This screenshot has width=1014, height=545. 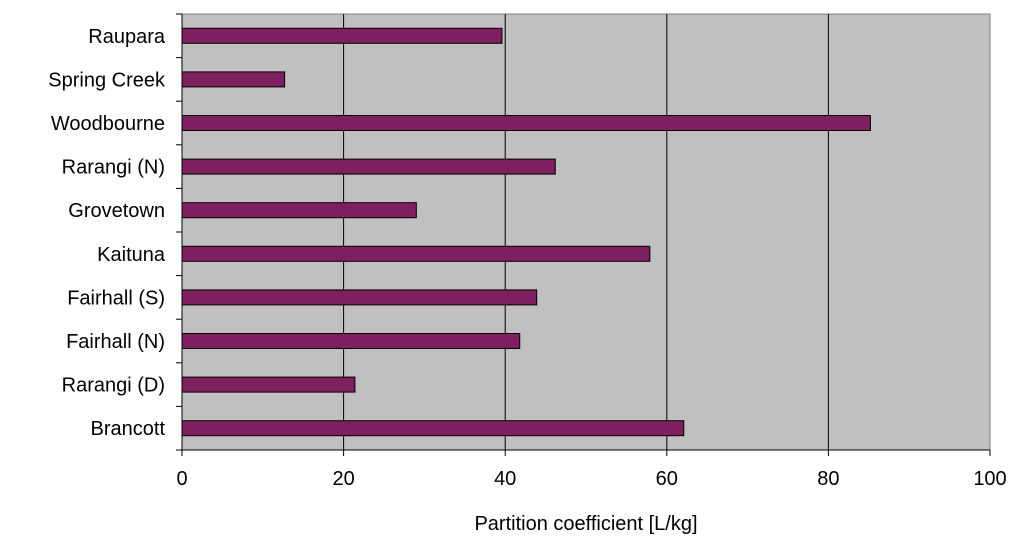 What do you see at coordinates (828, 479) in the screenshot?
I see `x-tick-label: 80` at bounding box center [828, 479].